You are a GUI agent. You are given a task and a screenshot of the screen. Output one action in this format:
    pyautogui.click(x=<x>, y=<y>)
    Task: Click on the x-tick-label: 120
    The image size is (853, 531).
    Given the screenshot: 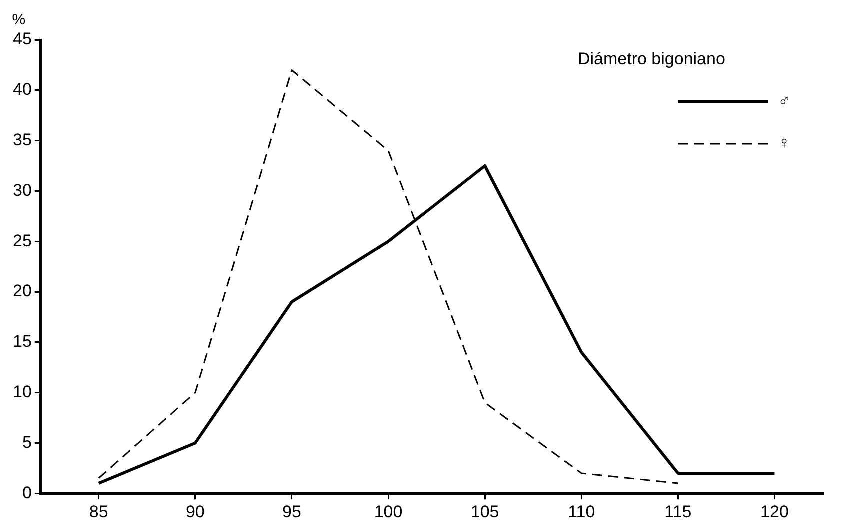 What is the action you would take?
    pyautogui.click(x=774, y=512)
    